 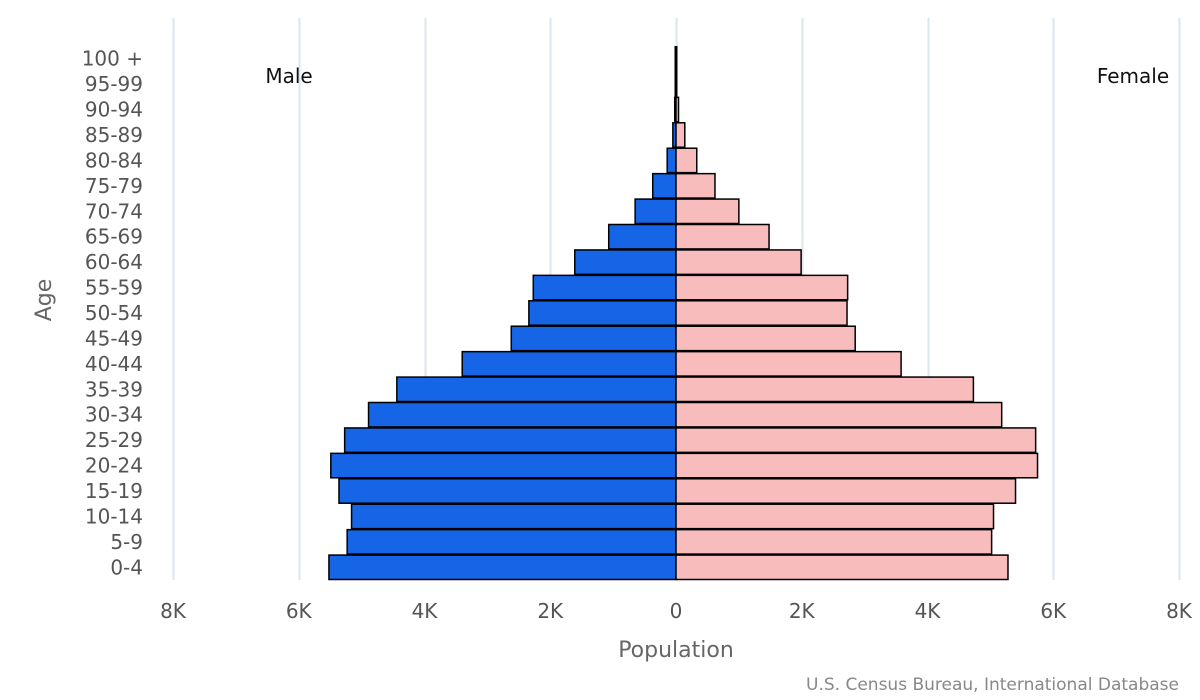 I want to click on y-tick-label: 40-44, so click(x=114, y=364).